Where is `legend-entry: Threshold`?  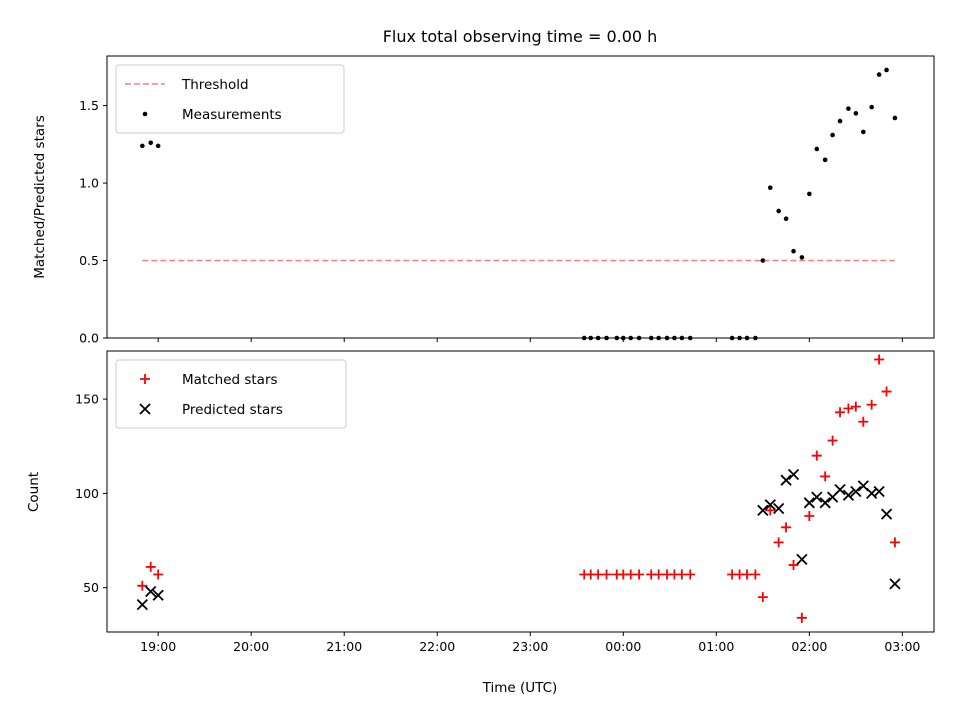 legend-entry: Threshold is located at coordinates (215, 85).